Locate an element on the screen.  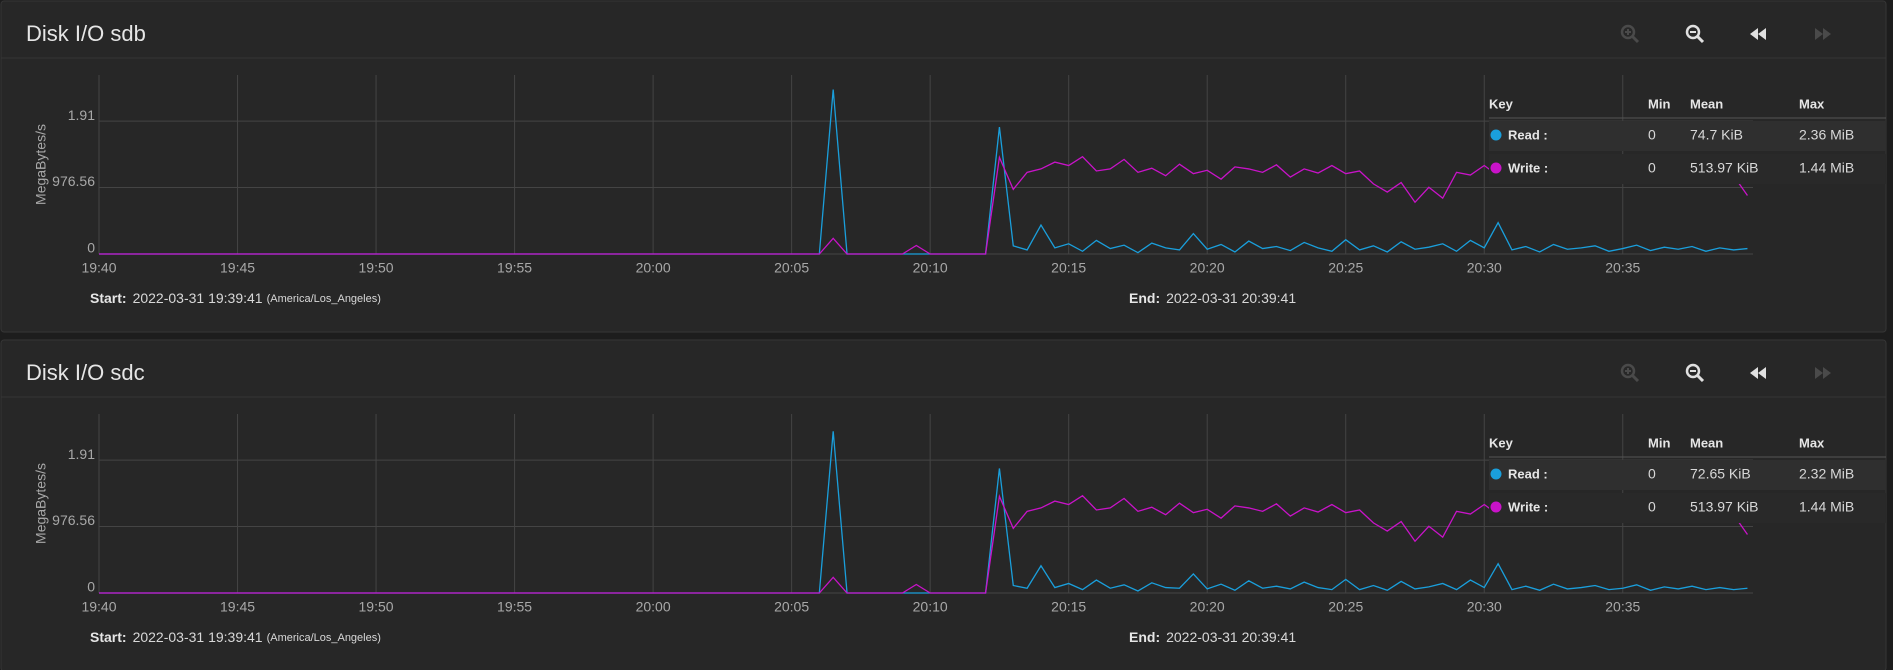
key-mean: 72.65 KiB is located at coordinates (1720, 474).